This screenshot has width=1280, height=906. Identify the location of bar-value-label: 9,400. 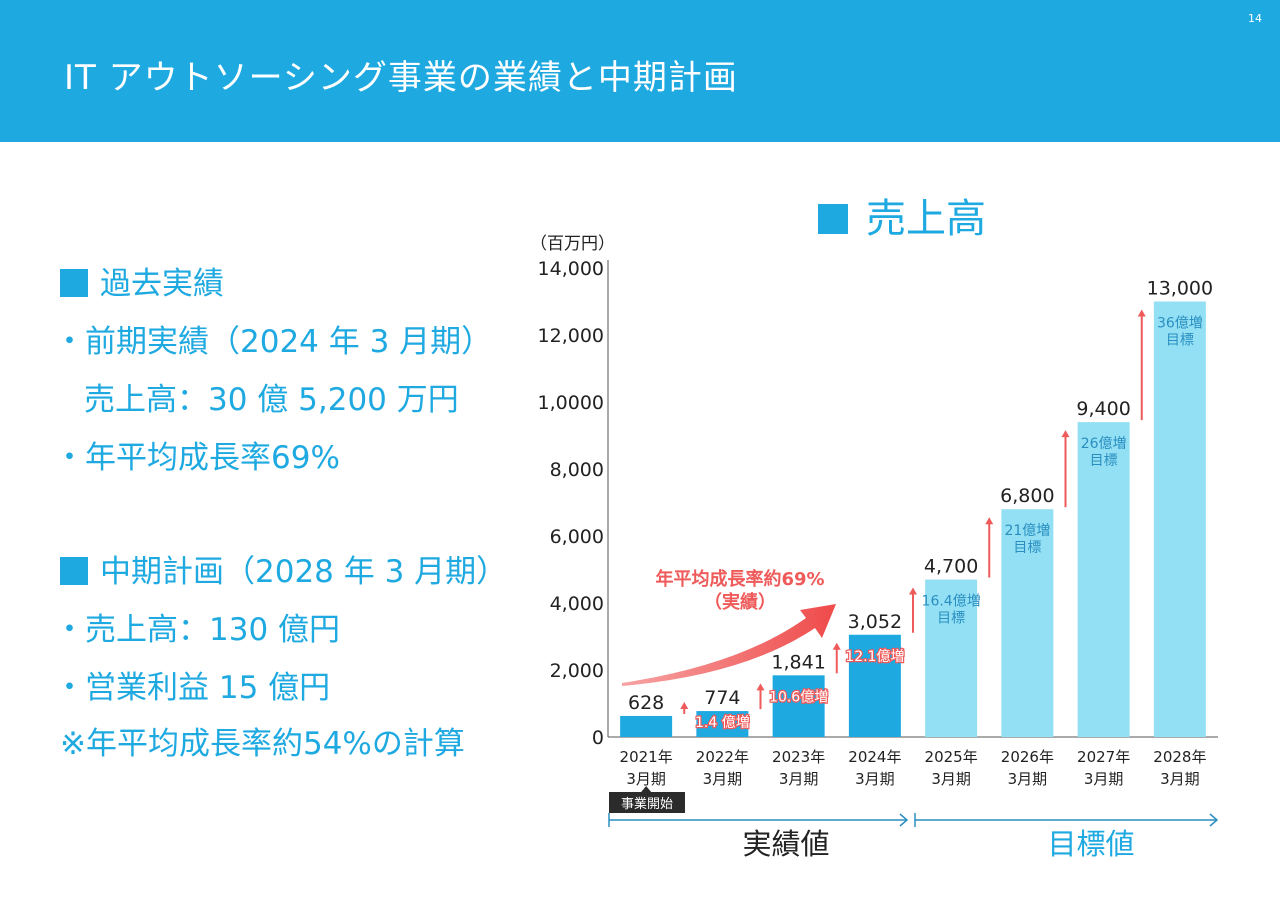
(1103, 409).